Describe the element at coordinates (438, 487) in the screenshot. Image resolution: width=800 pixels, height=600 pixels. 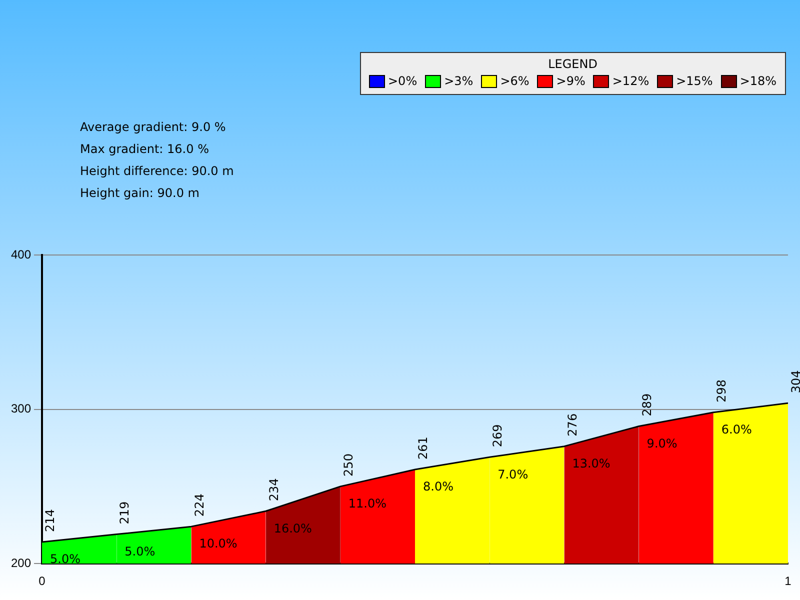
I see `annotation: 8.0%` at that location.